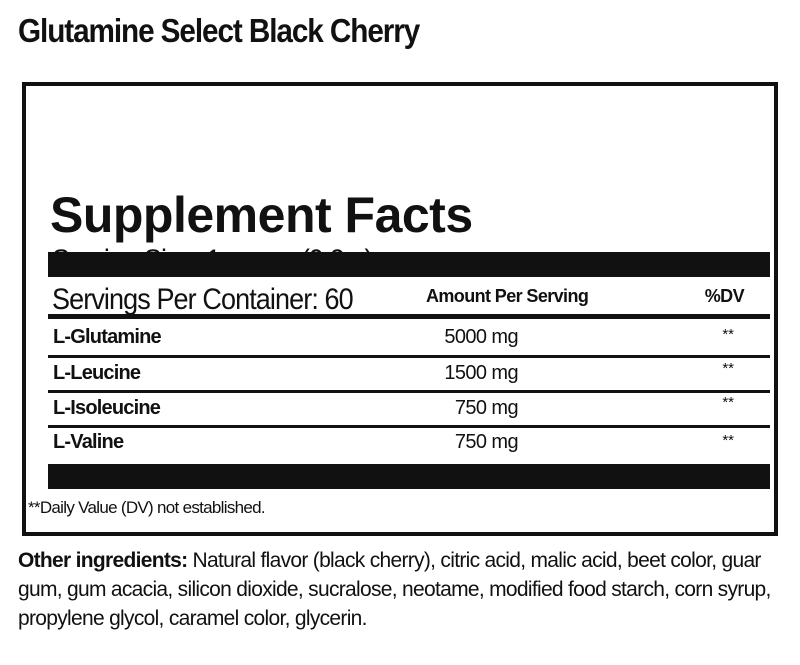 The width and height of the screenshot is (800, 665). Describe the element at coordinates (409, 476) in the screenshot. I see `bottom-divider-bar` at that location.